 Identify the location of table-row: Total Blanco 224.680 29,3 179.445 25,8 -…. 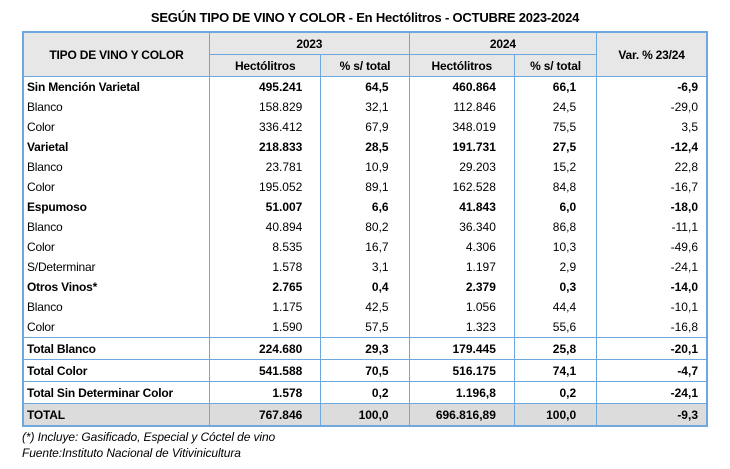
(365, 348).